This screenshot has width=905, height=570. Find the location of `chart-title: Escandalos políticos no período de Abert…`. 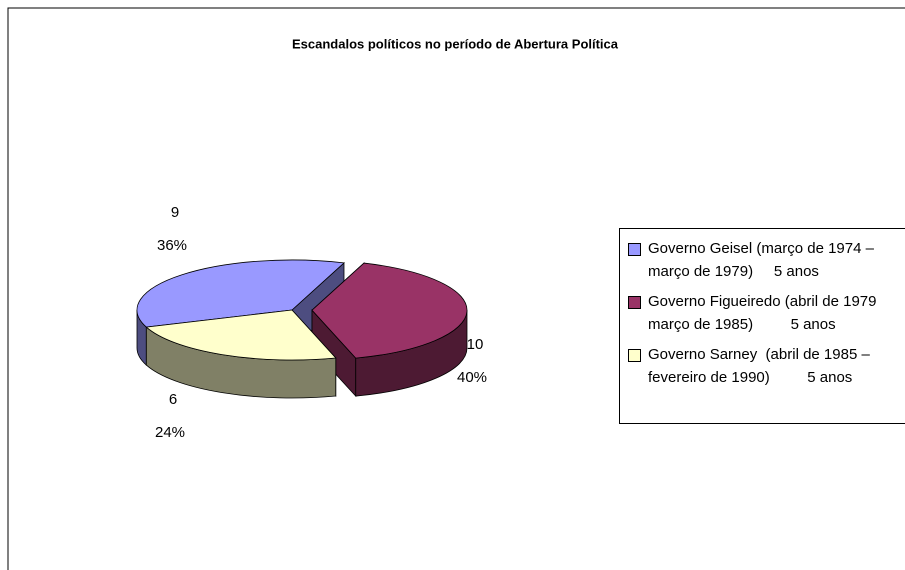

chart-title: Escandalos políticos no período de Abert… is located at coordinates (455, 43).